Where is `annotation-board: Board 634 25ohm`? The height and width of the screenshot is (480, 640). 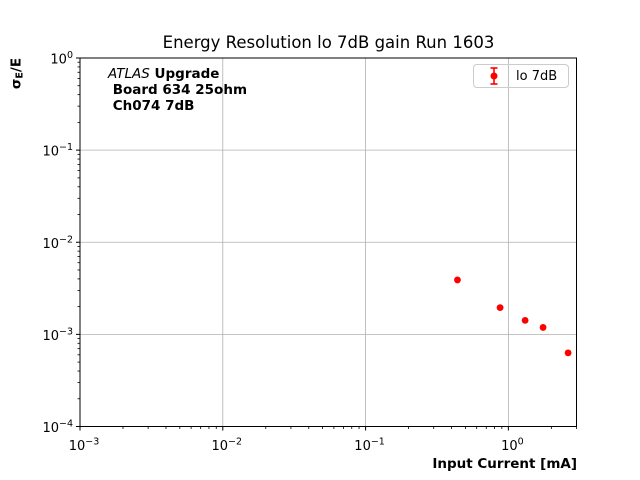
annotation-board: Board 634 25ohm is located at coordinates (178, 90).